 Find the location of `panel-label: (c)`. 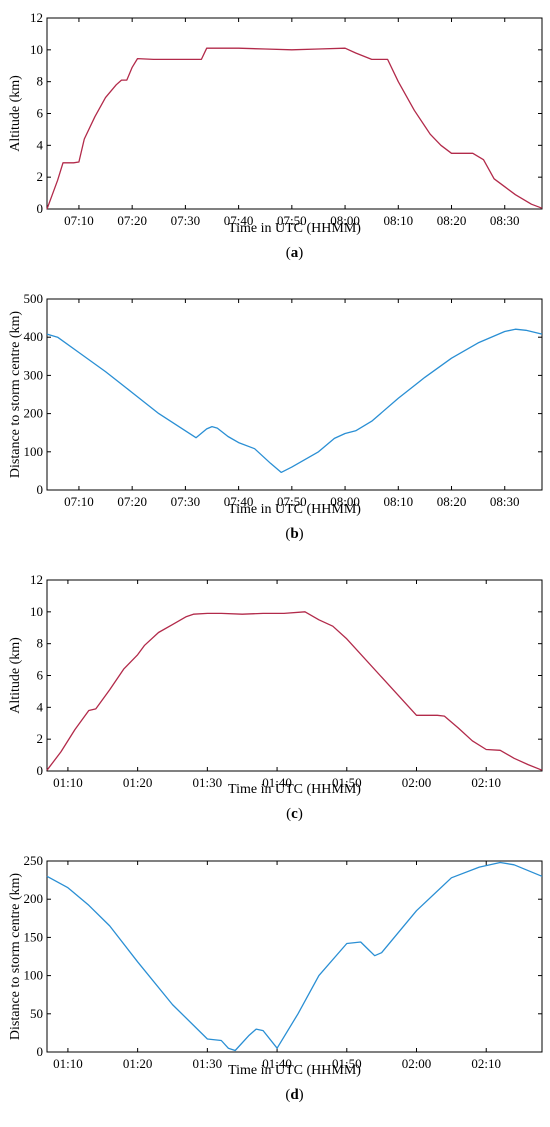

panel-label: (c) is located at coordinates (294, 814).